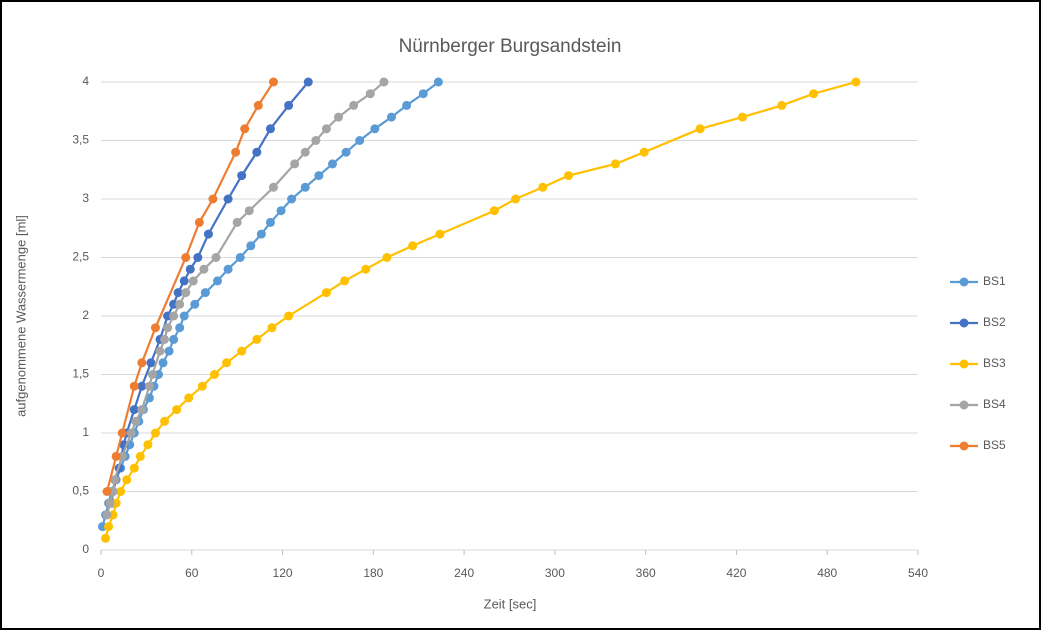 The height and width of the screenshot is (630, 1041). Describe the element at coordinates (918, 573) in the screenshot. I see `x-tick-label: 540` at that location.